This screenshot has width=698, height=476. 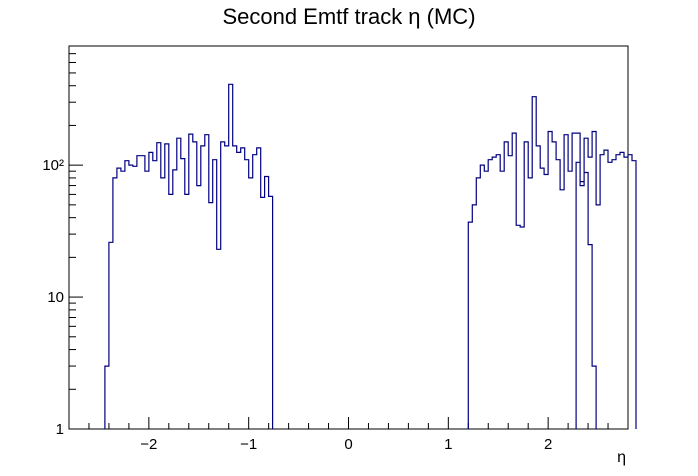 I want to click on chart-title: Second Emtf track η (MC), so click(x=349, y=16).